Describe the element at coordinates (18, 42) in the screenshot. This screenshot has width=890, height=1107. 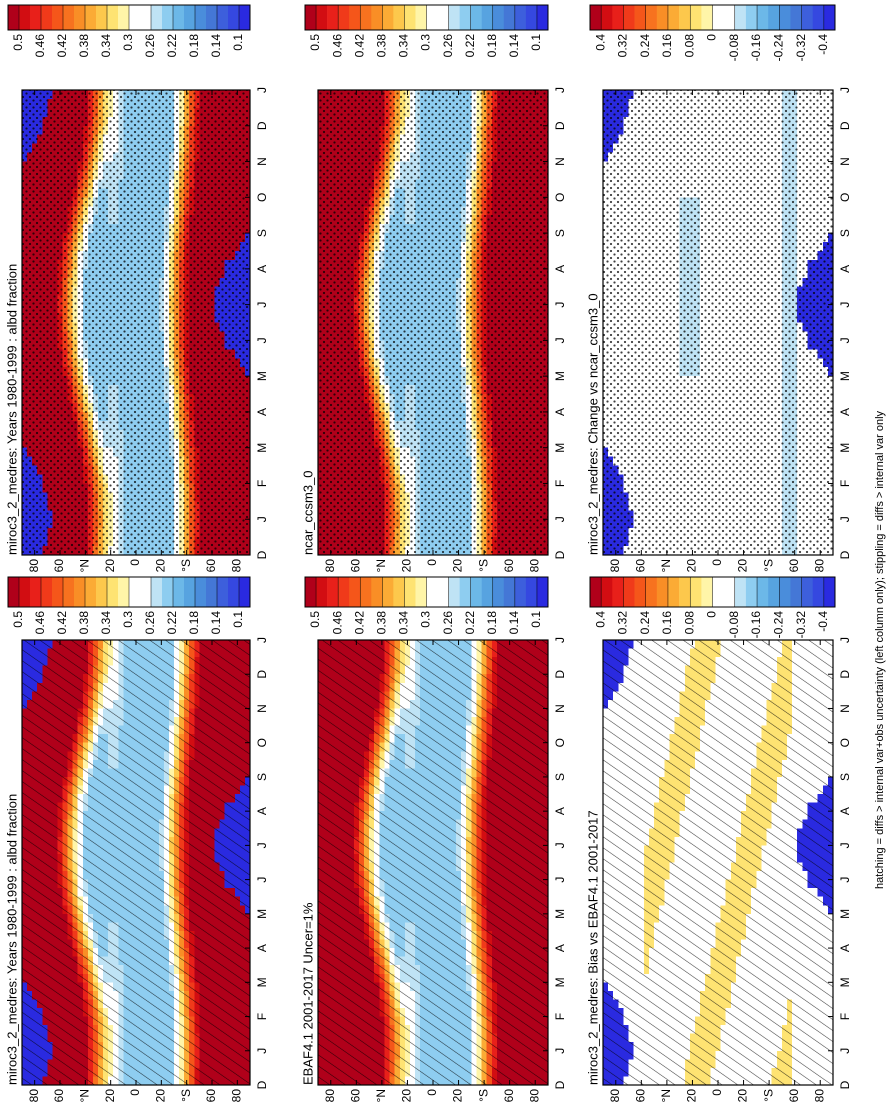
I see `colorbar-label: 0.5` at that location.